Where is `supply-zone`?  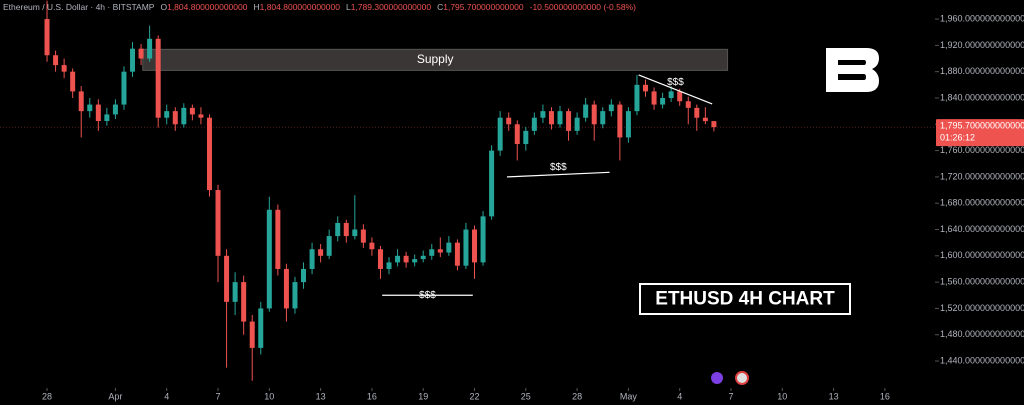
supply-zone is located at coordinates (435, 59).